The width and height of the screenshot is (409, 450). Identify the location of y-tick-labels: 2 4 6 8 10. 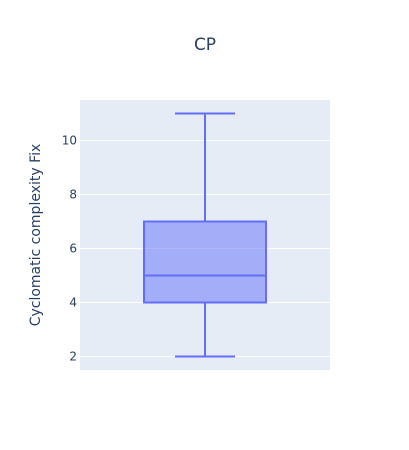
(69, 249).